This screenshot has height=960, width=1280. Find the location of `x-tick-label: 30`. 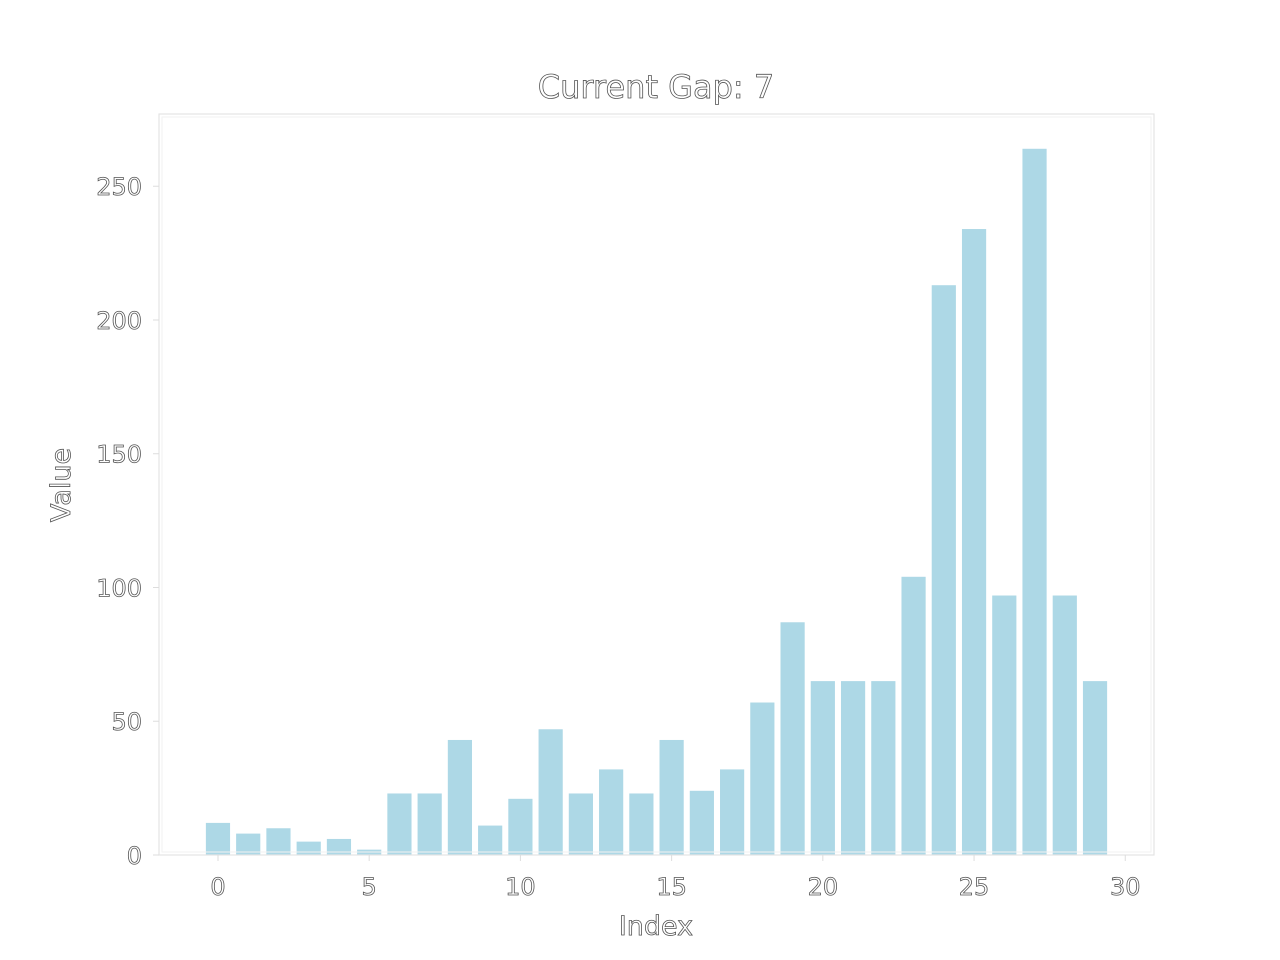

x-tick-label: 30 is located at coordinates (1125, 887).